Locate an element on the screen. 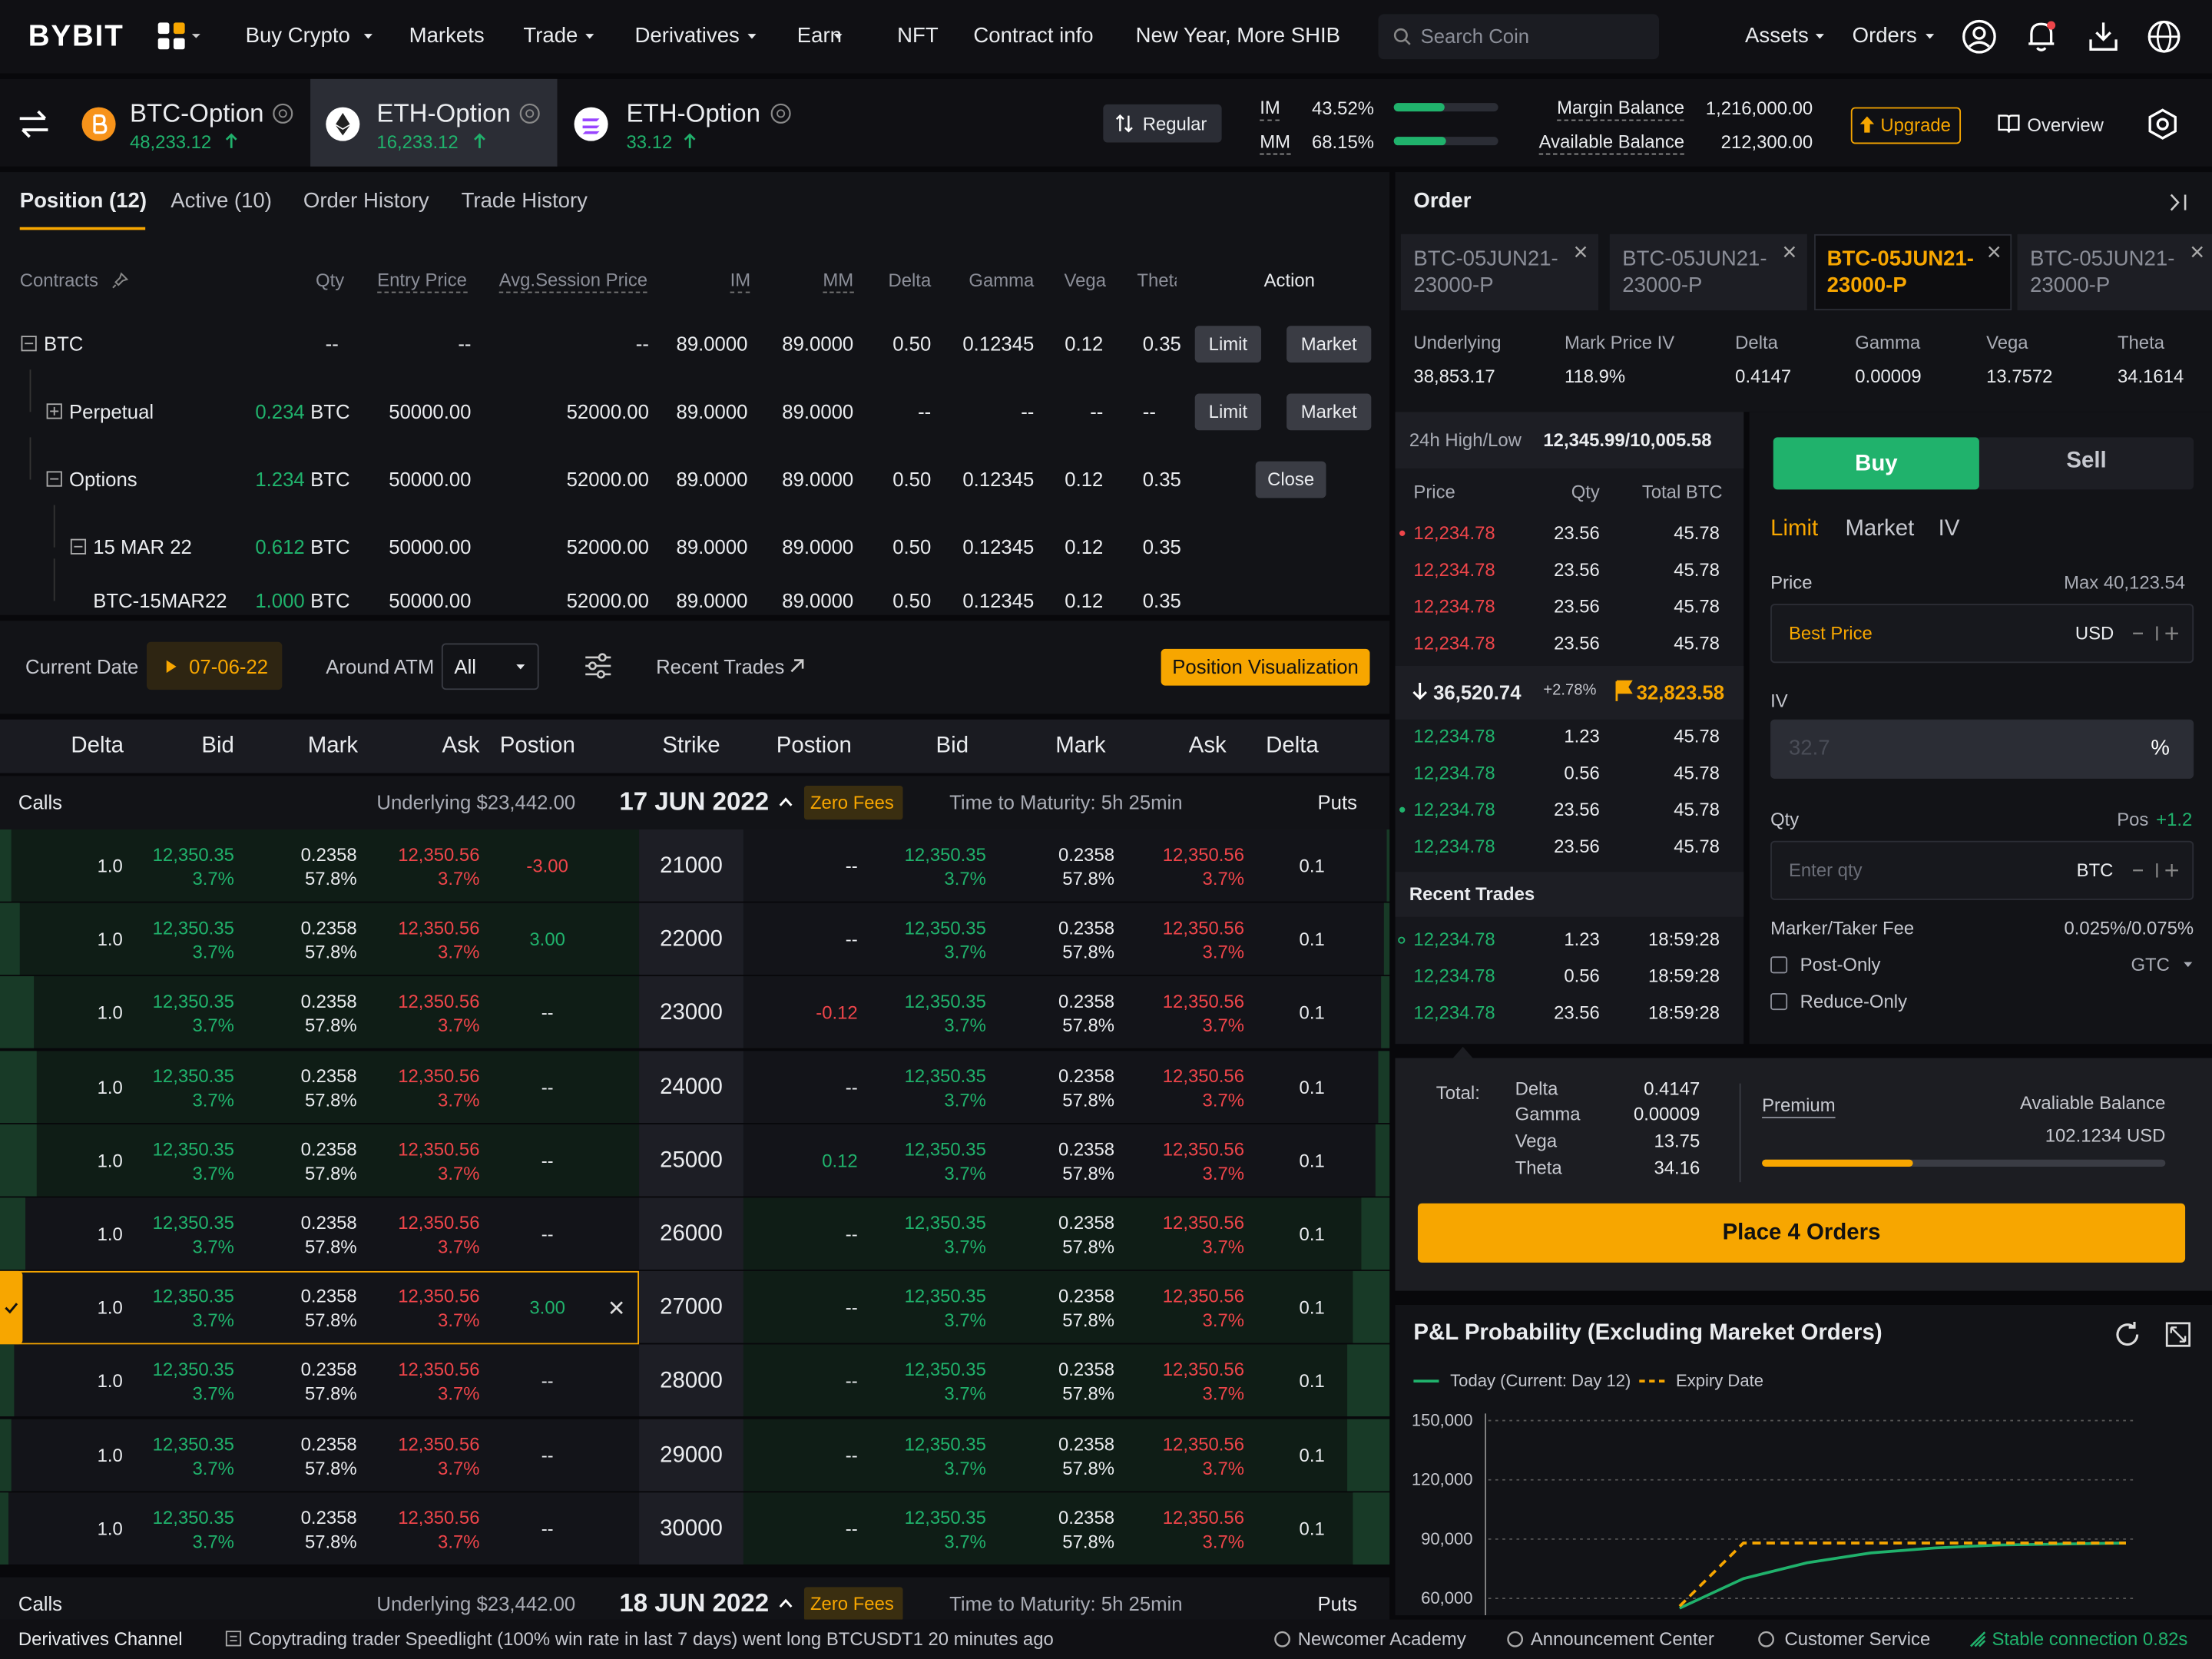  trades-title: Recent Trades is located at coordinates (1472, 894).